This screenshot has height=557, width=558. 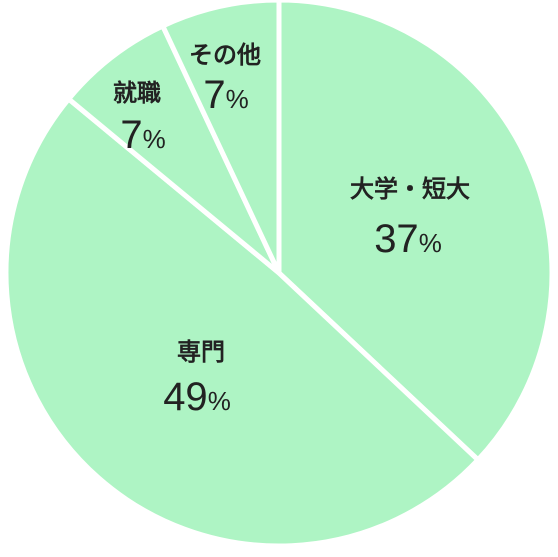 What do you see at coordinates (214, 95) in the screenshot?
I see `slice-value-number-3: 7` at bounding box center [214, 95].